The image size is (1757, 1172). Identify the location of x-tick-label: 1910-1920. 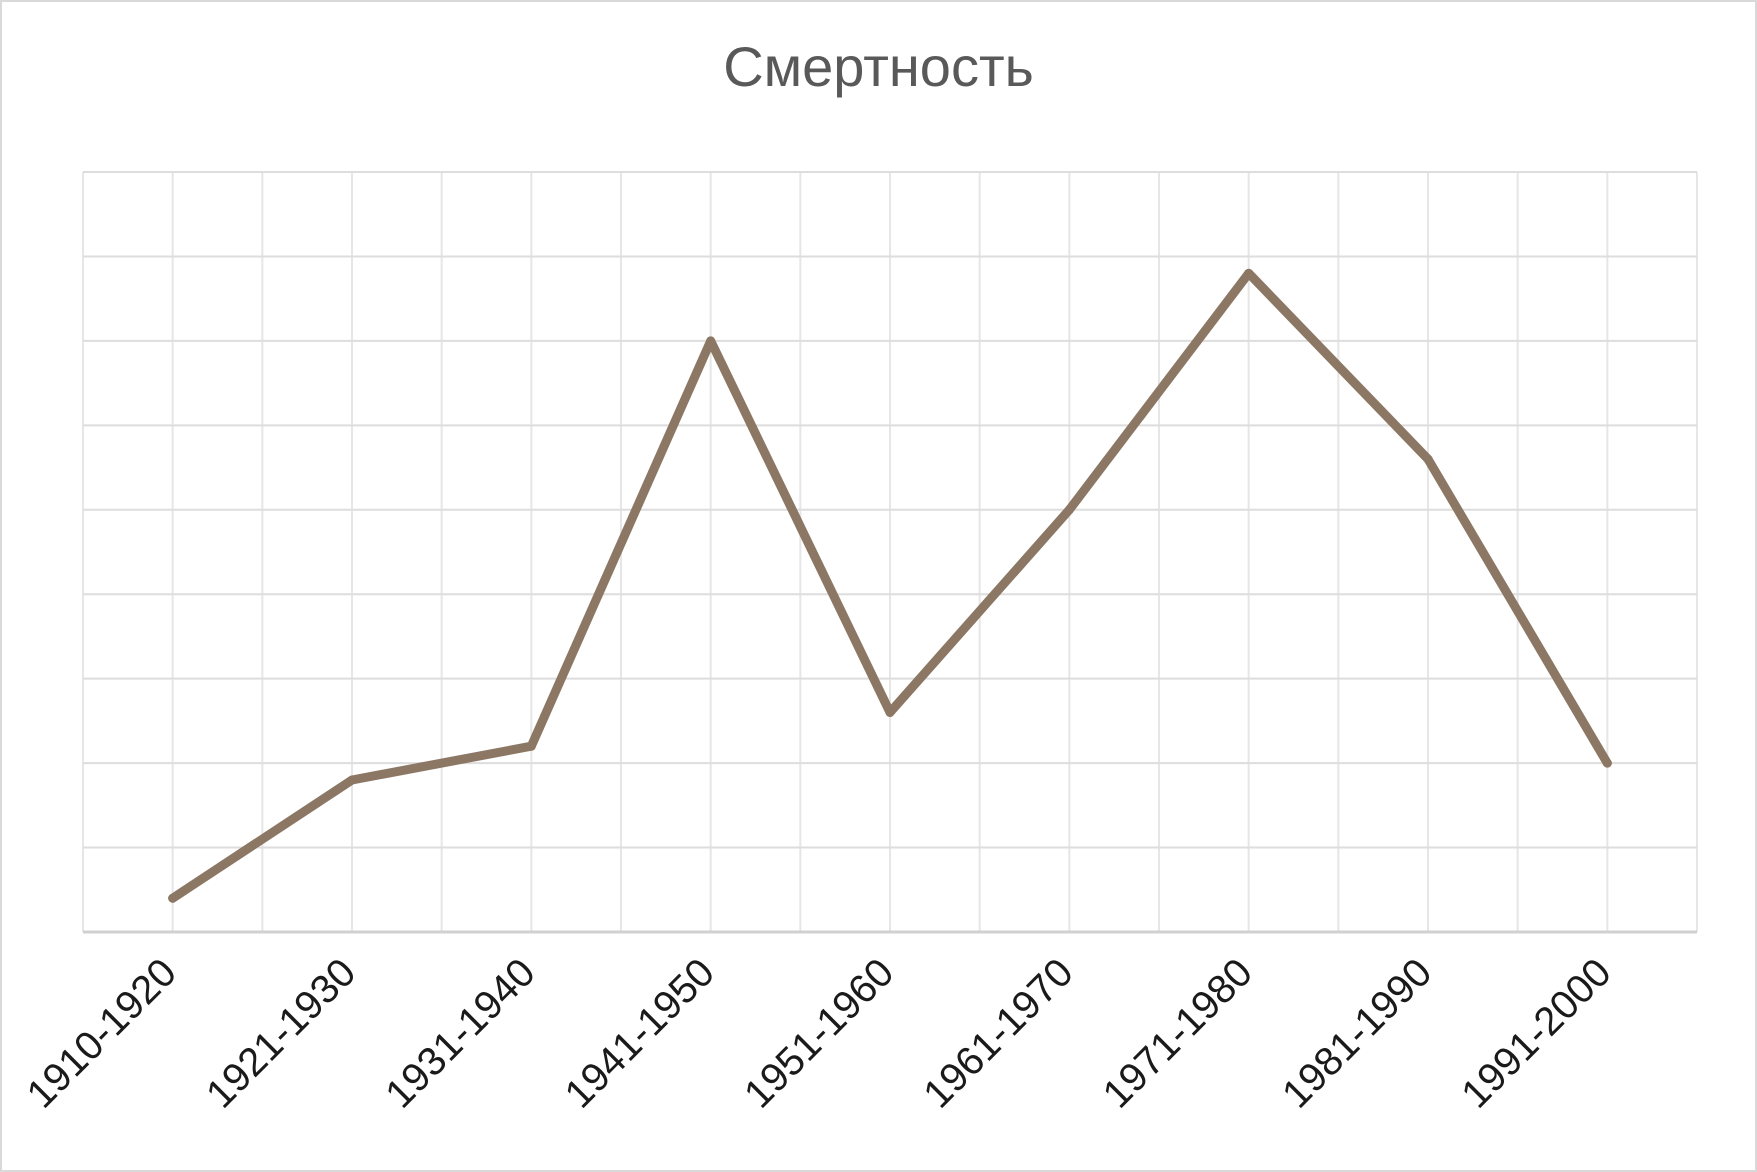
(102, 1033).